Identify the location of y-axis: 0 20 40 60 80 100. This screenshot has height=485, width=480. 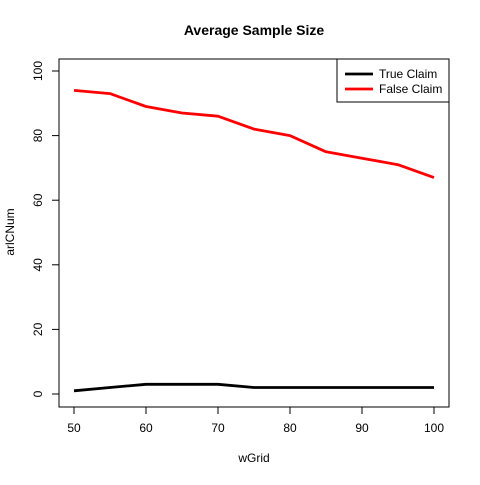
(45, 229).